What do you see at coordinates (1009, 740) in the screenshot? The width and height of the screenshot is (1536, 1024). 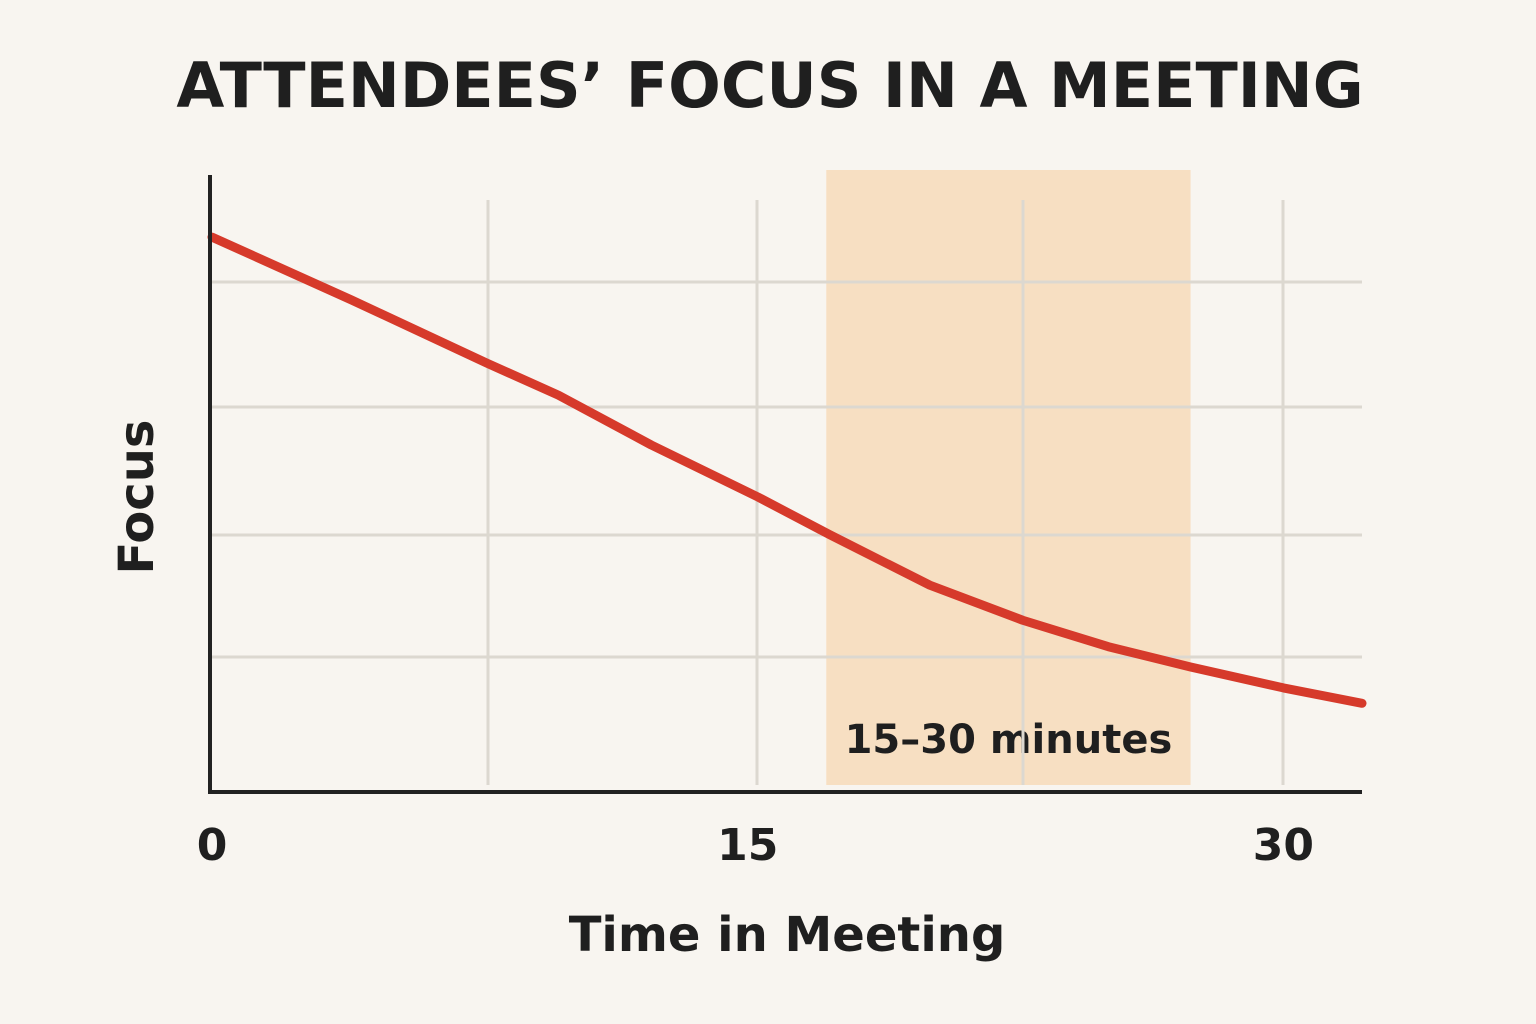 I see `highlight-label: 15–30 minutes` at bounding box center [1009, 740].